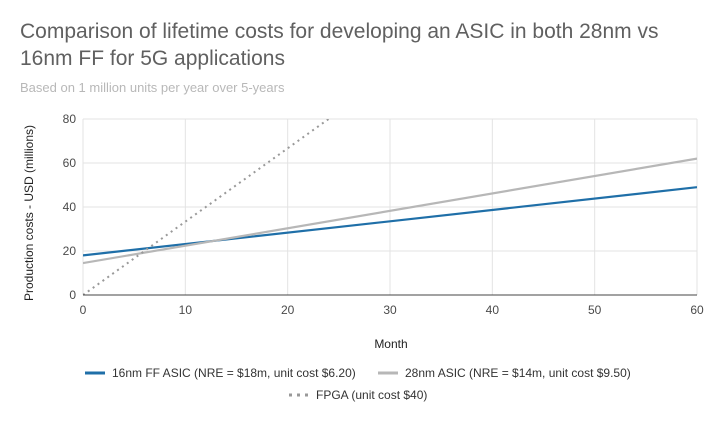 This screenshot has height=422, width=720. I want to click on x-tick-label: 60, so click(697, 310).